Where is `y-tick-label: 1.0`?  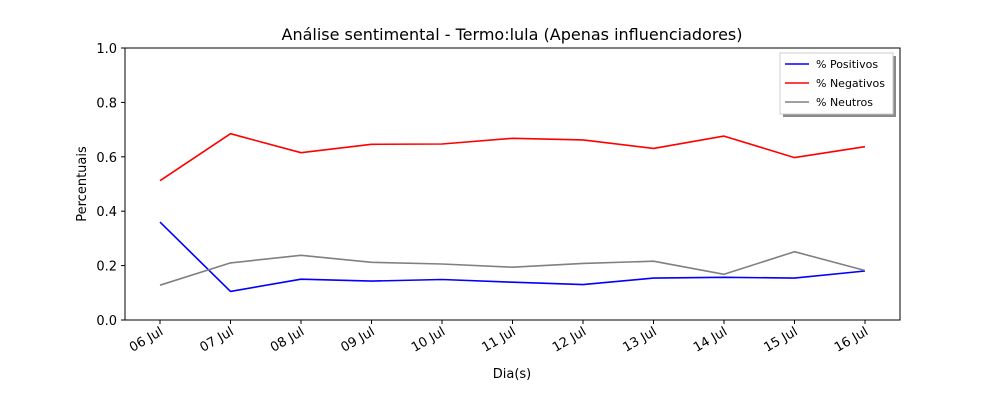
y-tick-label: 1.0 is located at coordinates (106, 49).